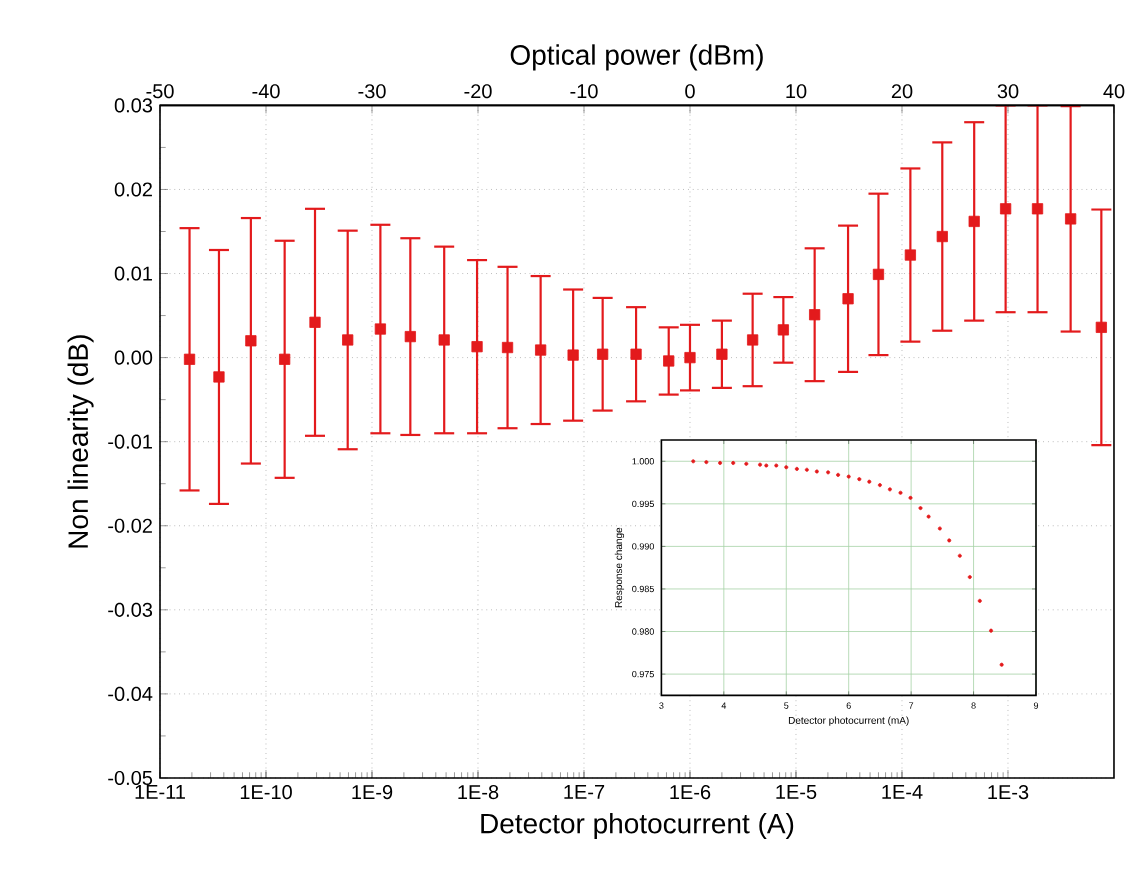  Describe the element at coordinates (584, 91) in the screenshot. I see `x2-tick-label: -10` at that location.